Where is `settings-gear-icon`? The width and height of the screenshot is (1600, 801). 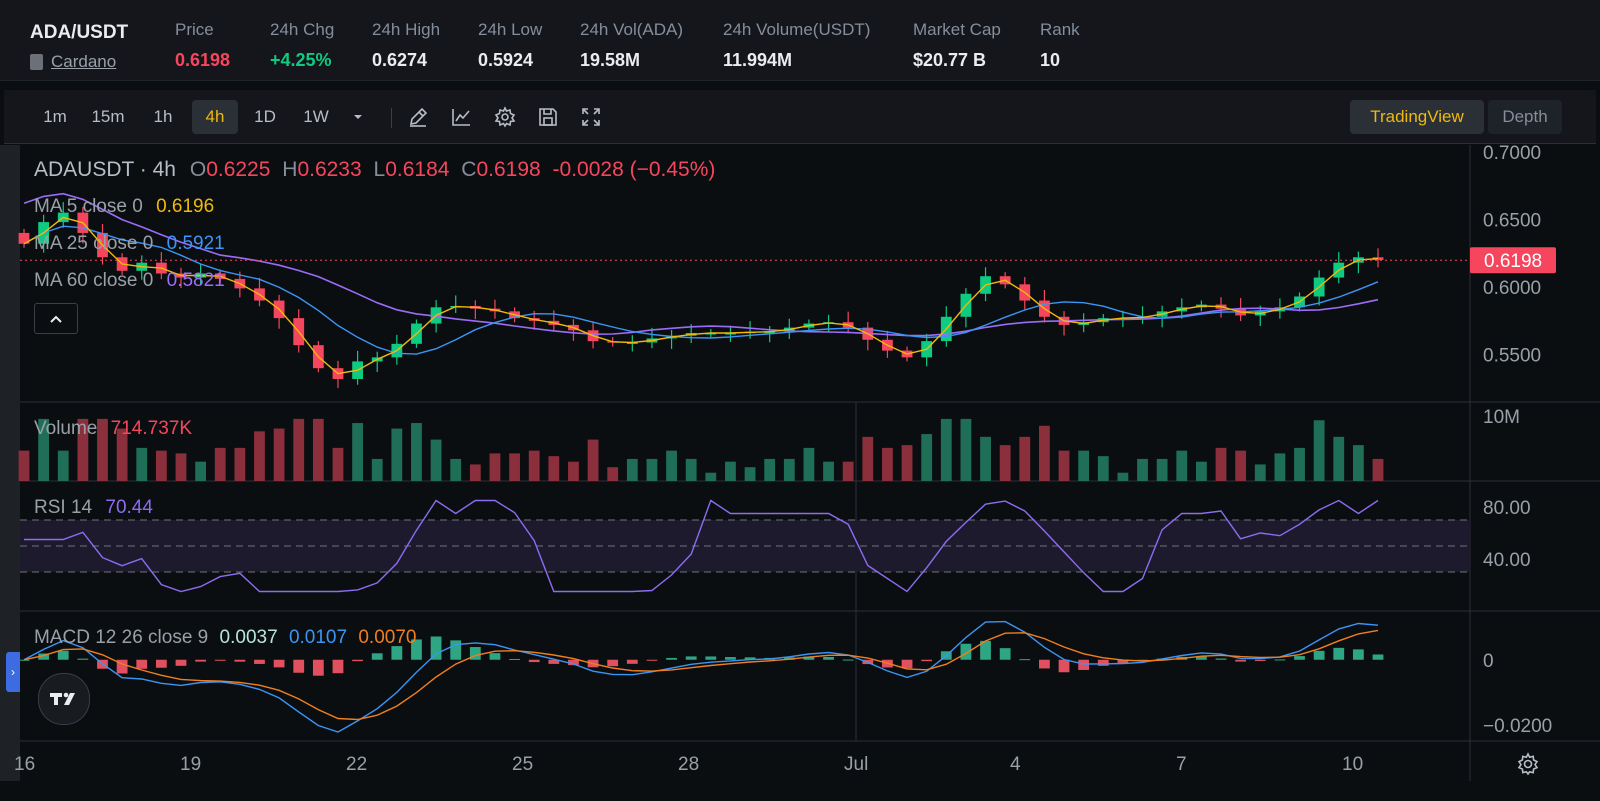 settings-gear-icon is located at coordinates (505, 117).